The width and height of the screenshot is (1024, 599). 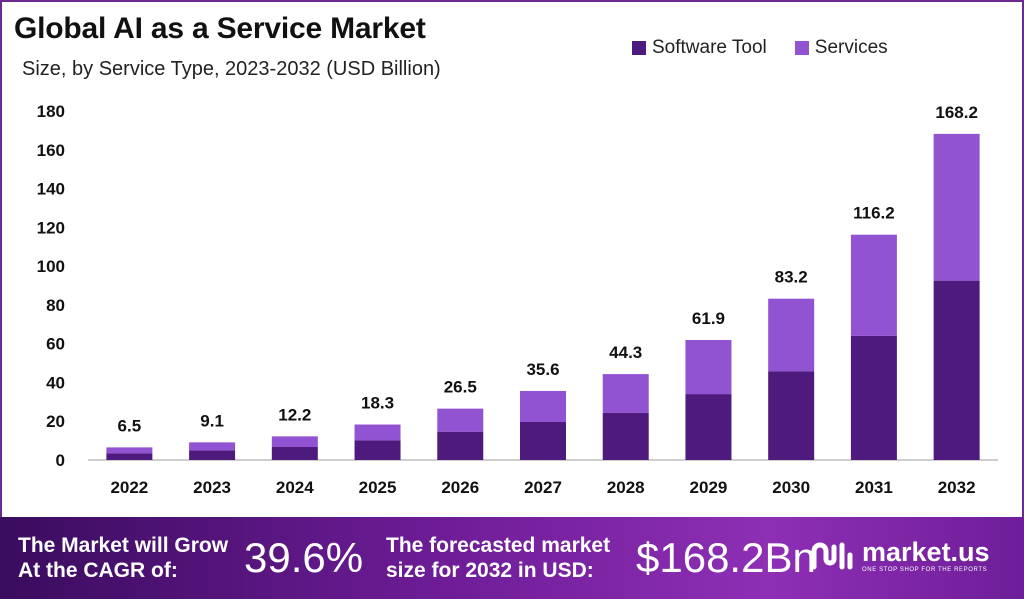 I want to click on y-tick-label: 140, so click(x=51, y=189).